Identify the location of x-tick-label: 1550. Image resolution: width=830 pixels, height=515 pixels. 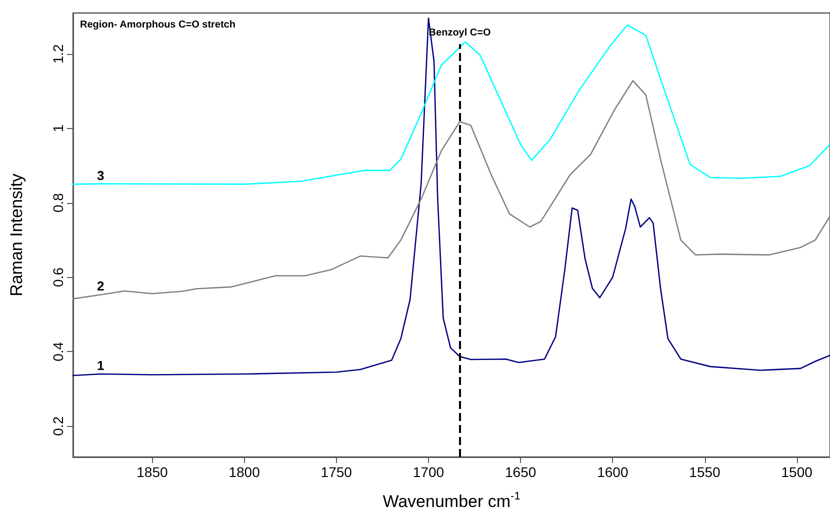
(705, 472).